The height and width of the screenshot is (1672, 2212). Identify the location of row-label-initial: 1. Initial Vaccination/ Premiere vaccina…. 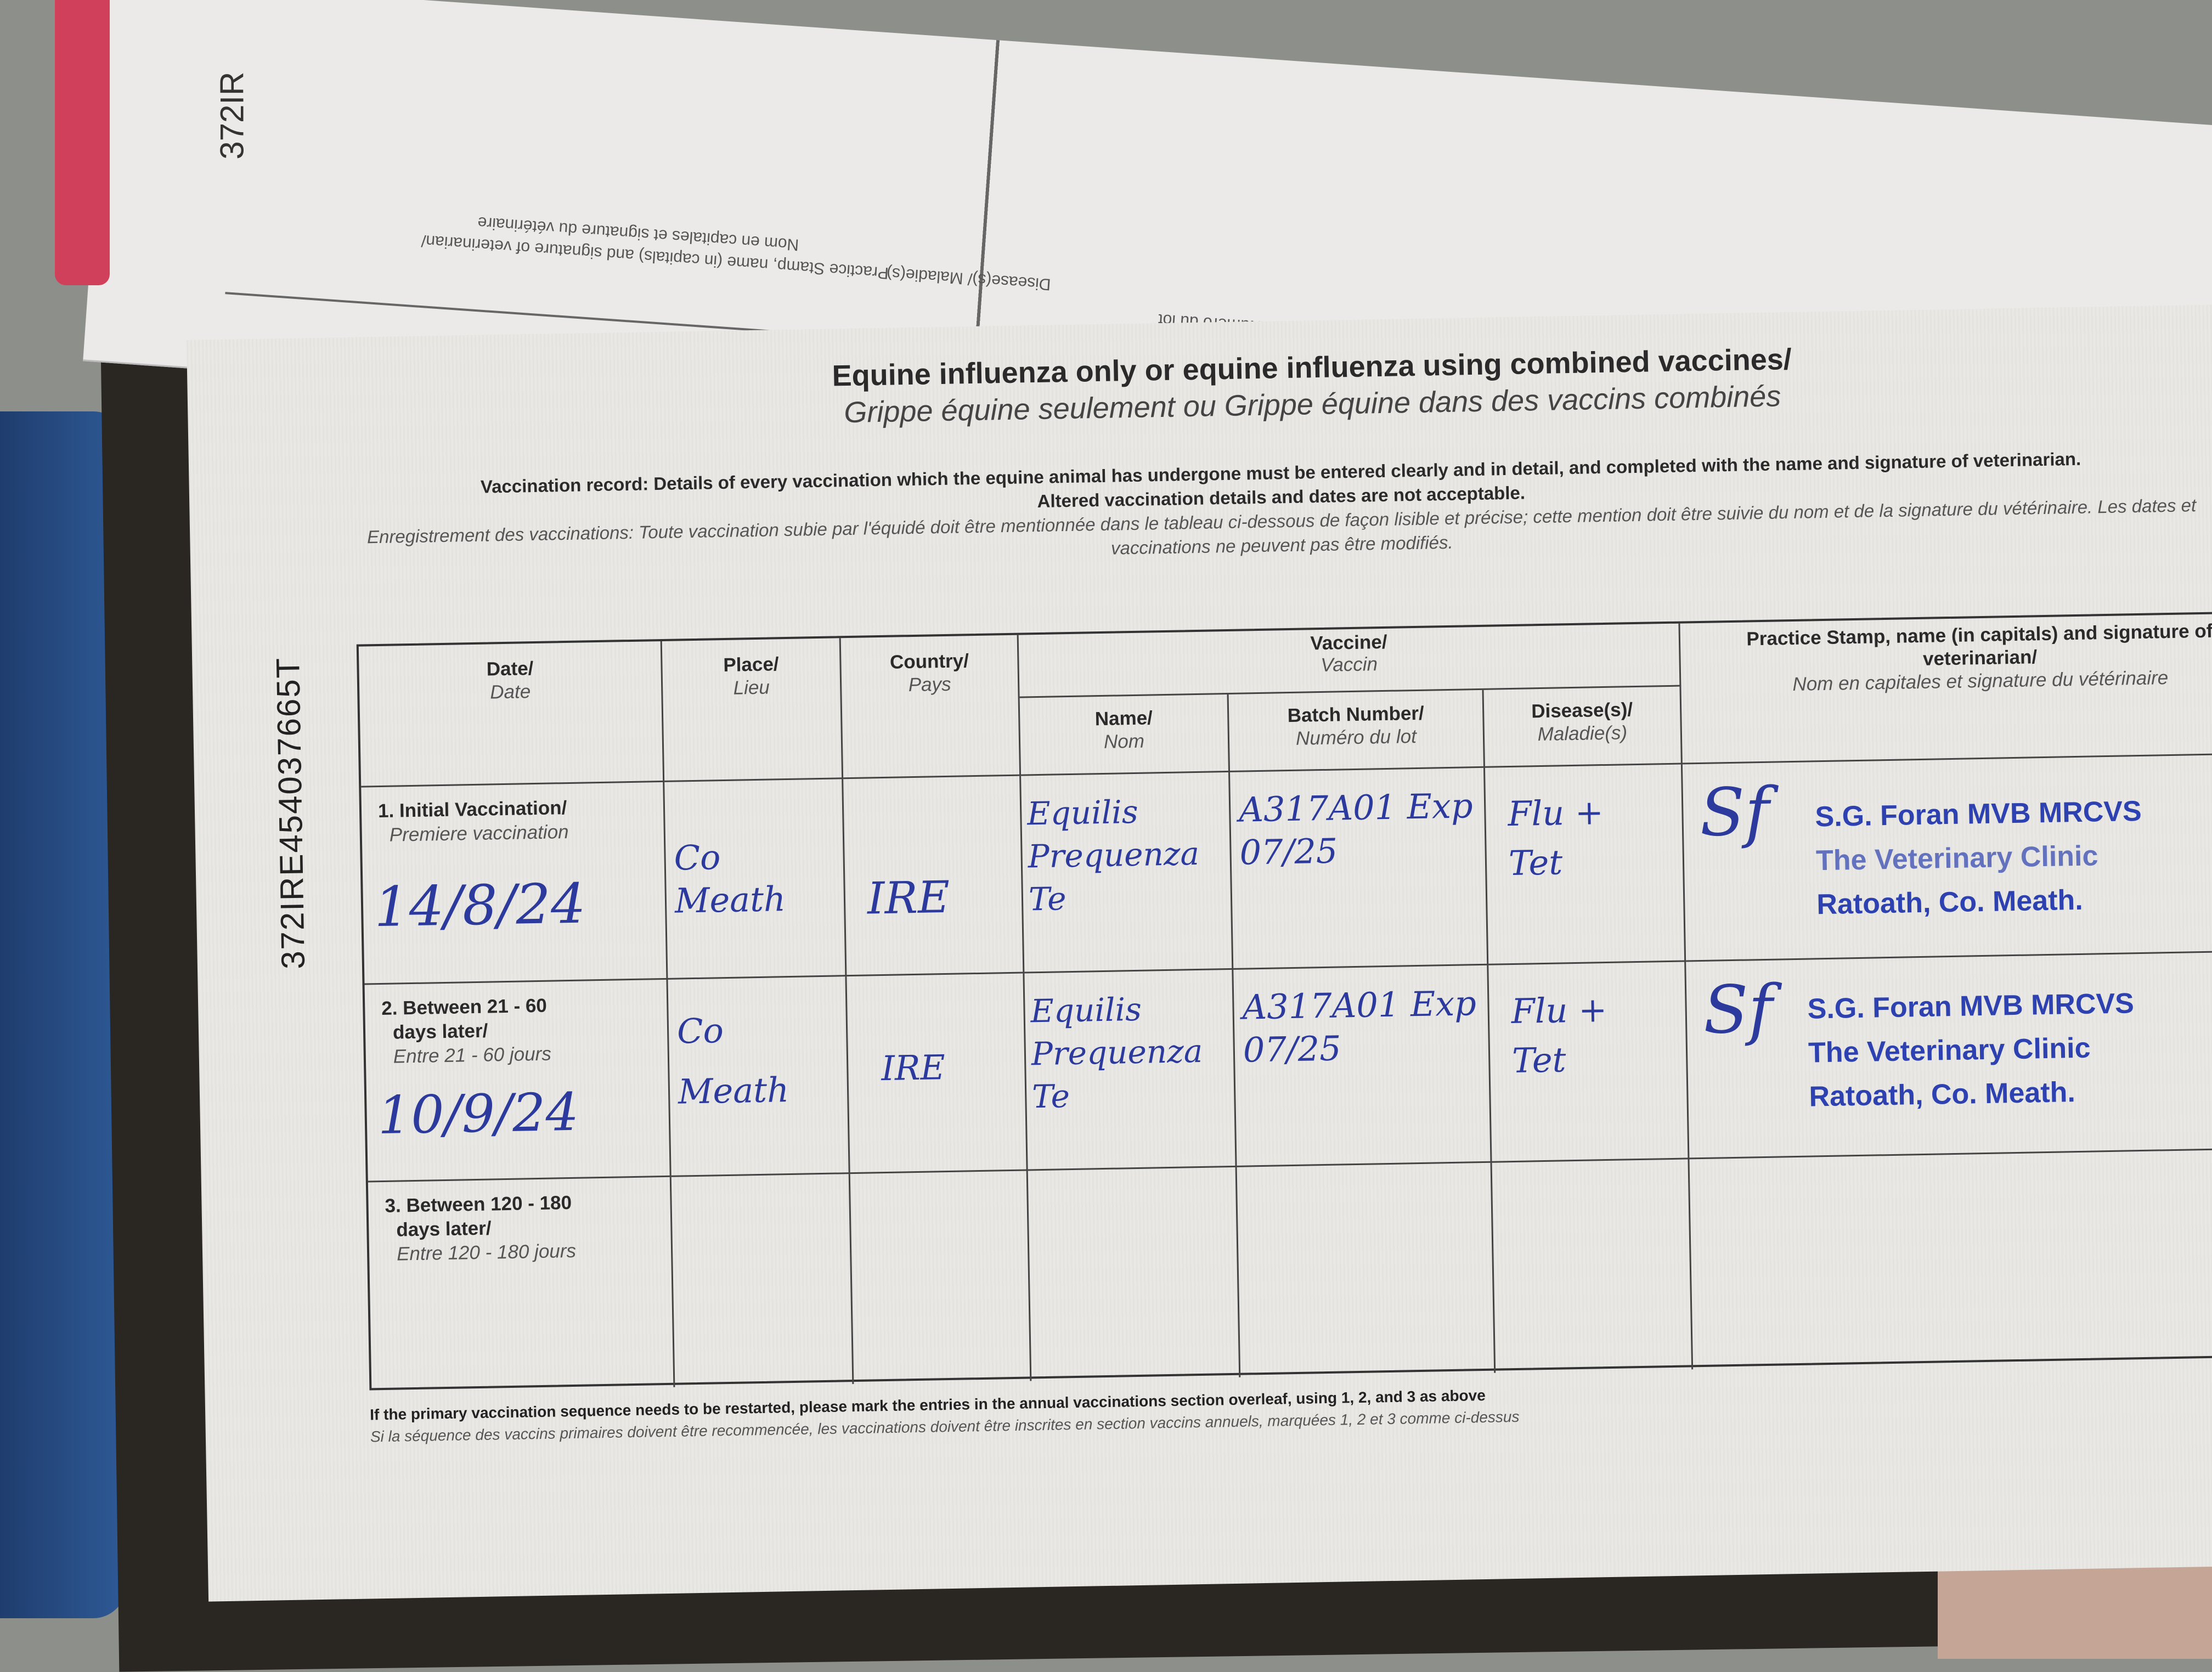
(514, 883).